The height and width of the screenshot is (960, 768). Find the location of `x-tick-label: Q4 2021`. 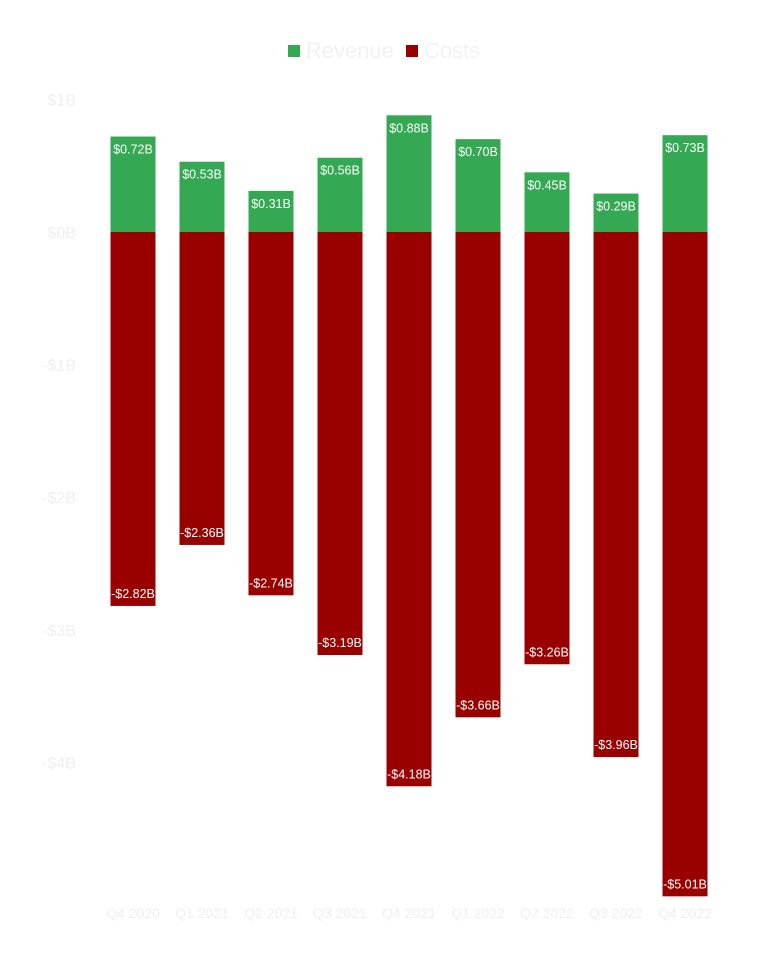

x-tick-label: Q4 2021 is located at coordinates (409, 913).